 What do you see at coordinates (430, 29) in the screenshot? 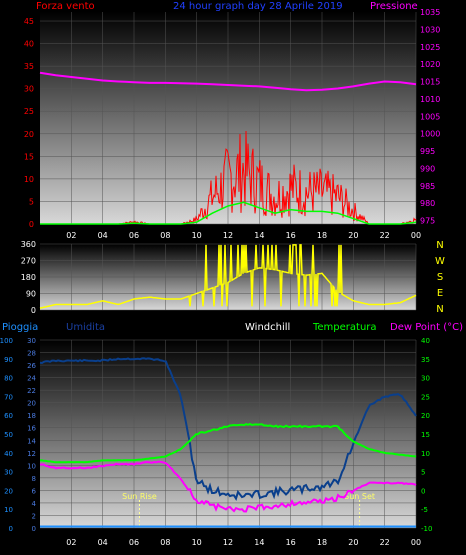
I see `pressure-axis-tick: 1030` at bounding box center [430, 29].